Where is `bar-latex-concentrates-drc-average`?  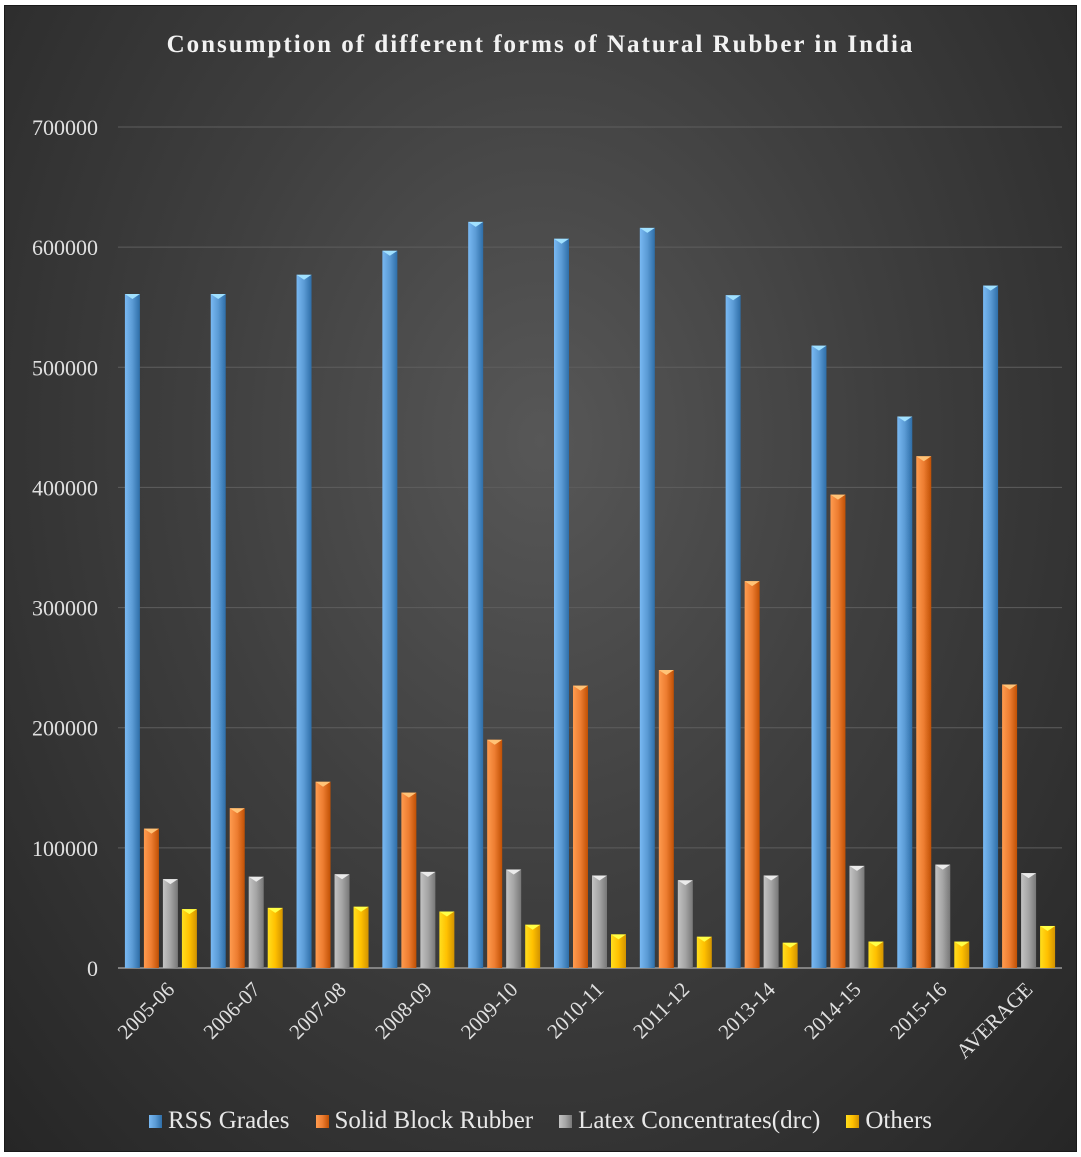
bar-latex-concentrates-drc-average is located at coordinates (1029, 920).